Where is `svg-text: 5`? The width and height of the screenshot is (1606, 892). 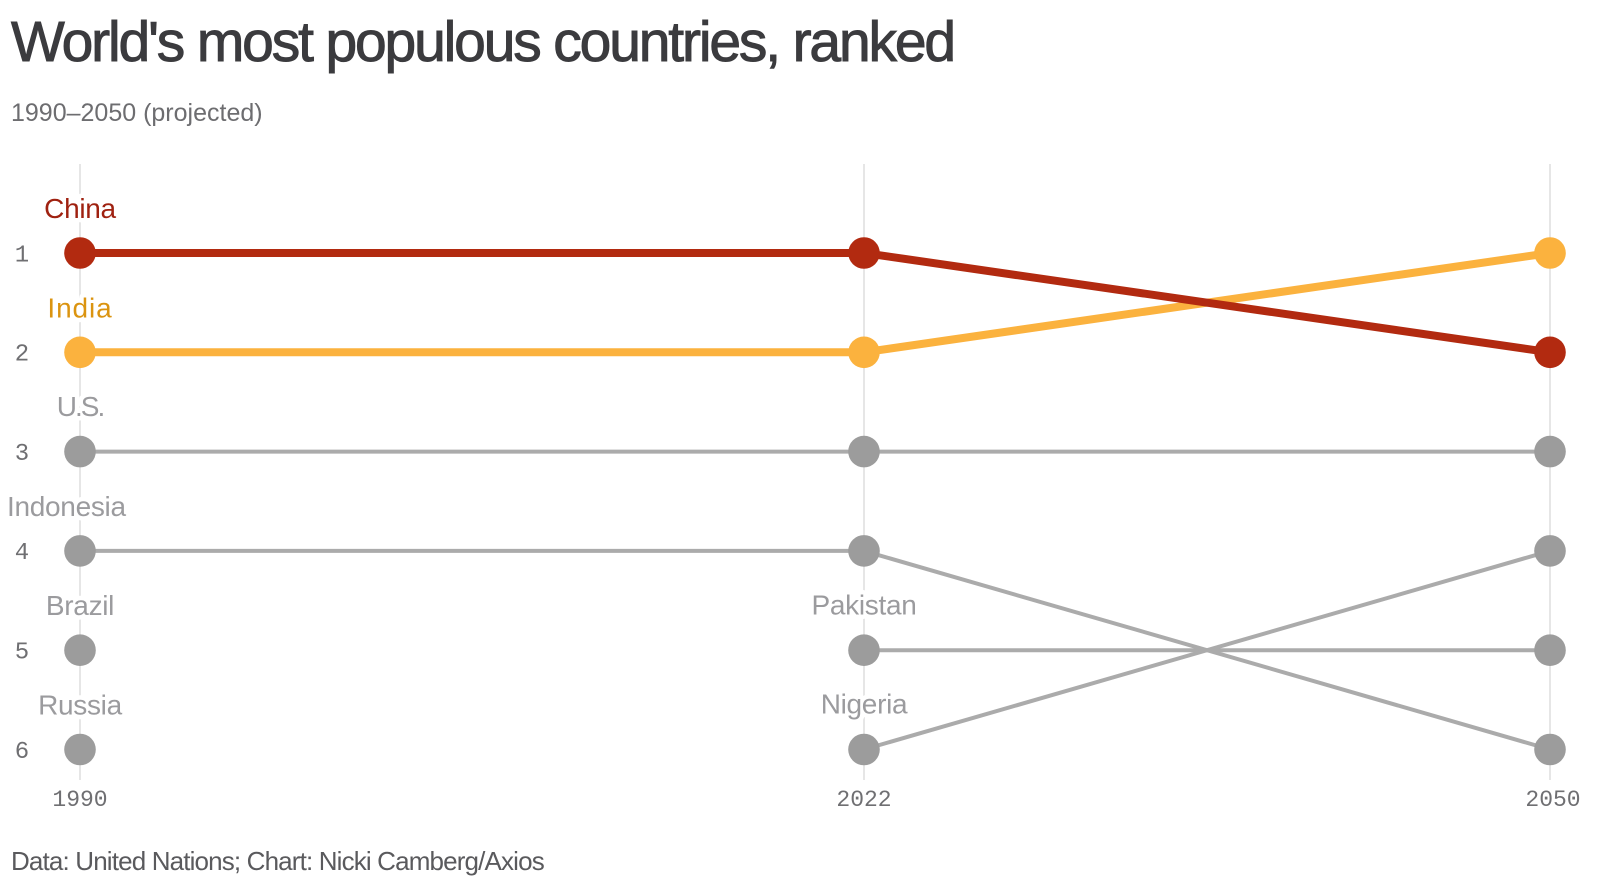
svg-text: 5 is located at coordinates (22, 653).